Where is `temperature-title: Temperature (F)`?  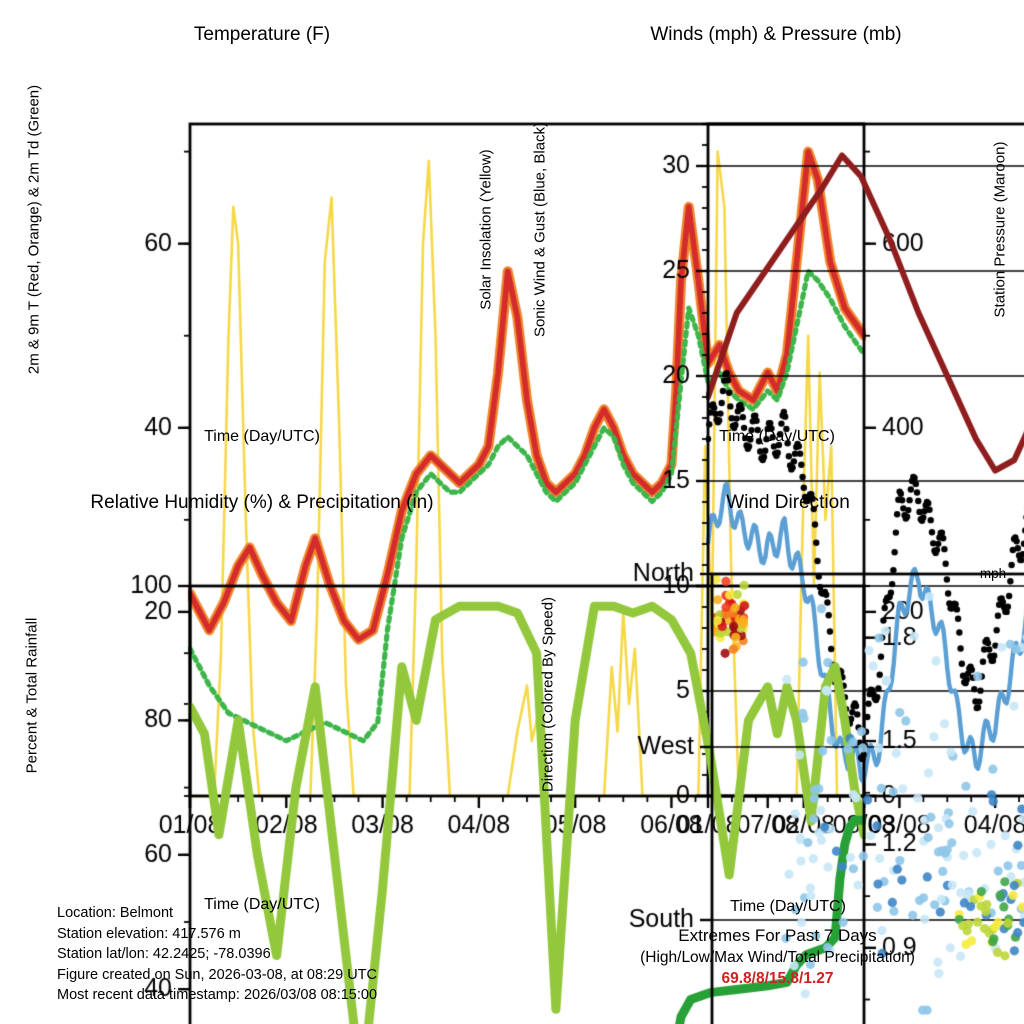
temperature-title: Temperature (F) is located at coordinates (262, 34).